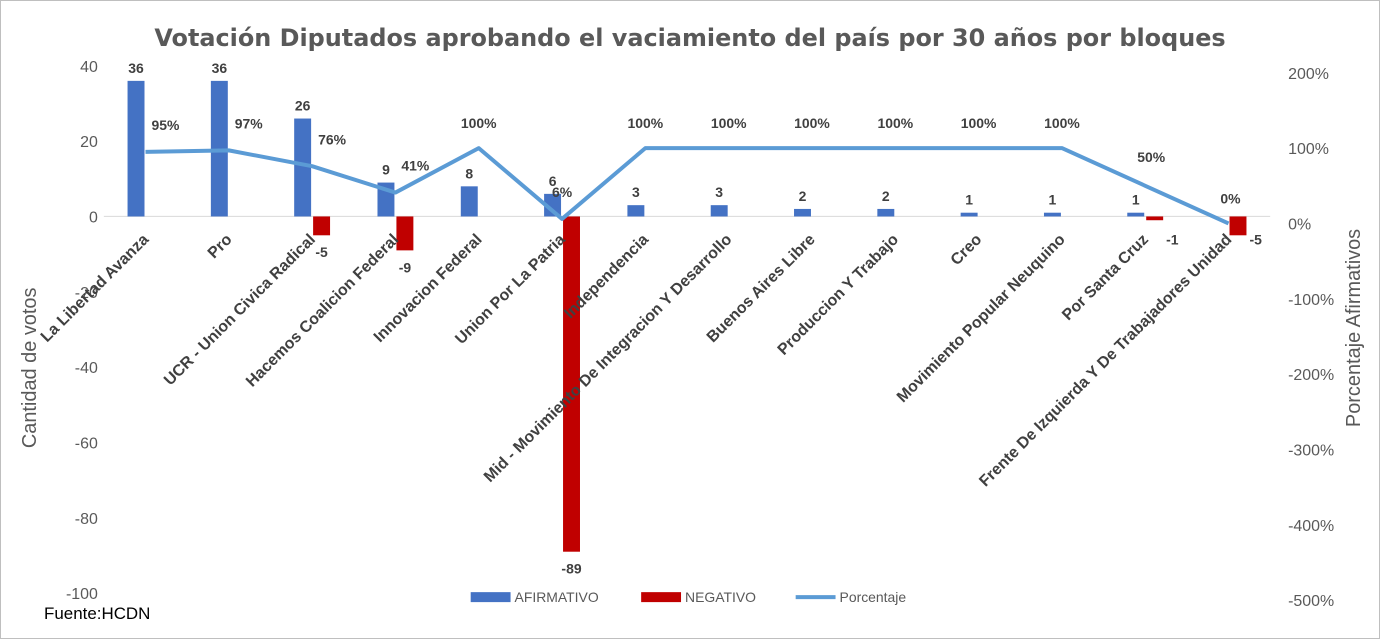  I want to click on y2-tick-label: 100%, so click(1308, 149).